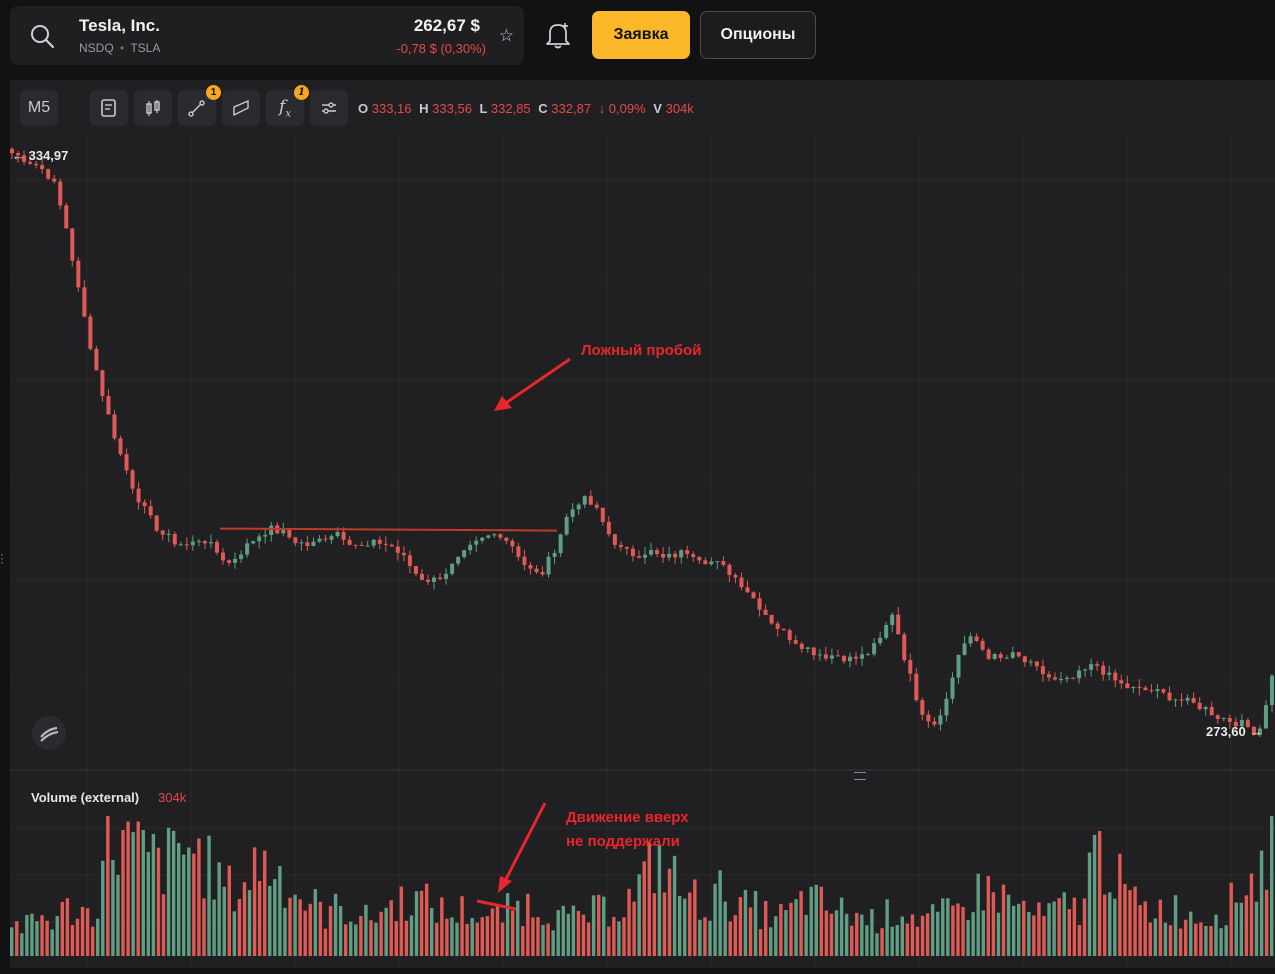 The height and width of the screenshot is (974, 1275). What do you see at coordinates (199, 105) in the screenshot?
I see `drawing-icon: 1` at bounding box center [199, 105].